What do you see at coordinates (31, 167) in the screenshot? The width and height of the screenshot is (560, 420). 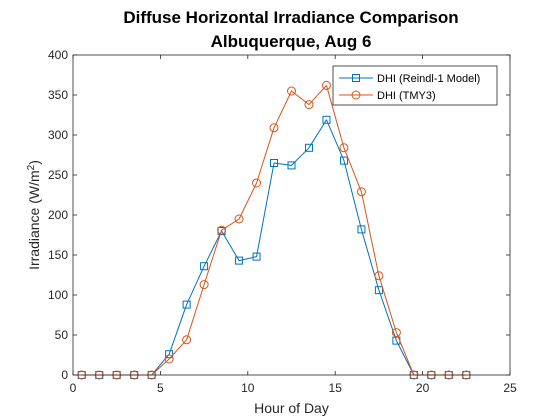 I see `y-axis-label-superscript: 2` at bounding box center [31, 167].